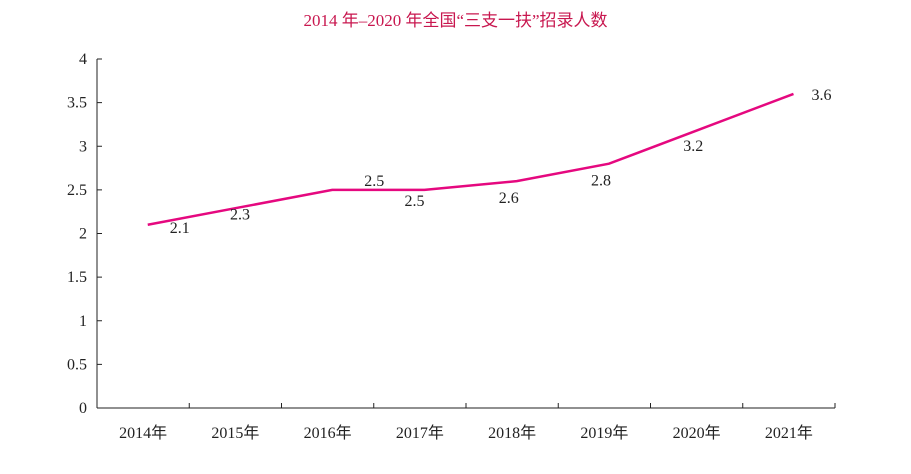  What do you see at coordinates (455, 20) in the screenshot?
I see `chart-title: 2014 年–2020 年全国“三支一扶”招录人数` at bounding box center [455, 20].